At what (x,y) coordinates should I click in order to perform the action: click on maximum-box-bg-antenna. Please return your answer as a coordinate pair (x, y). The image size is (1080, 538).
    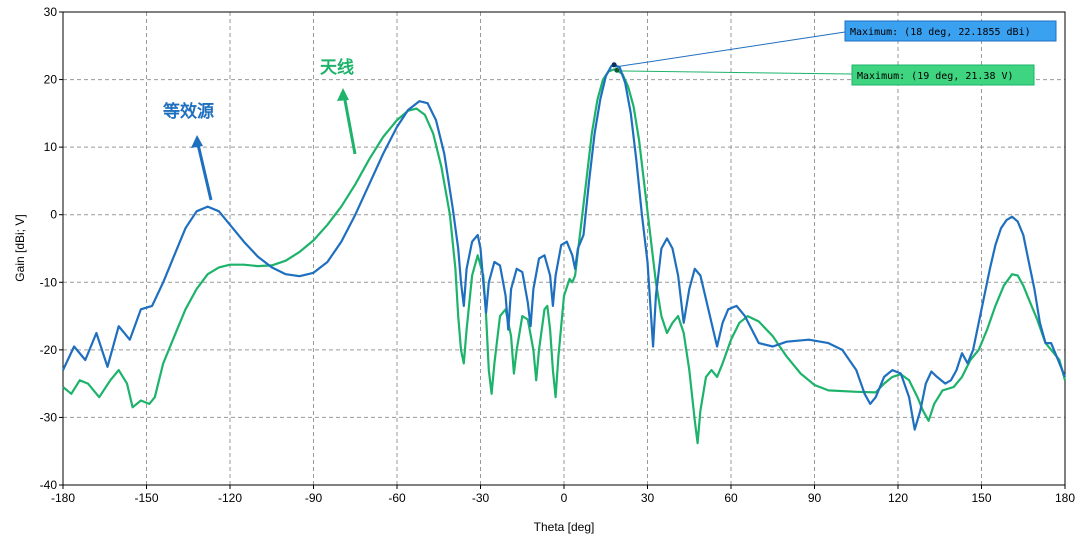
    Looking at the image, I should click on (943, 75).